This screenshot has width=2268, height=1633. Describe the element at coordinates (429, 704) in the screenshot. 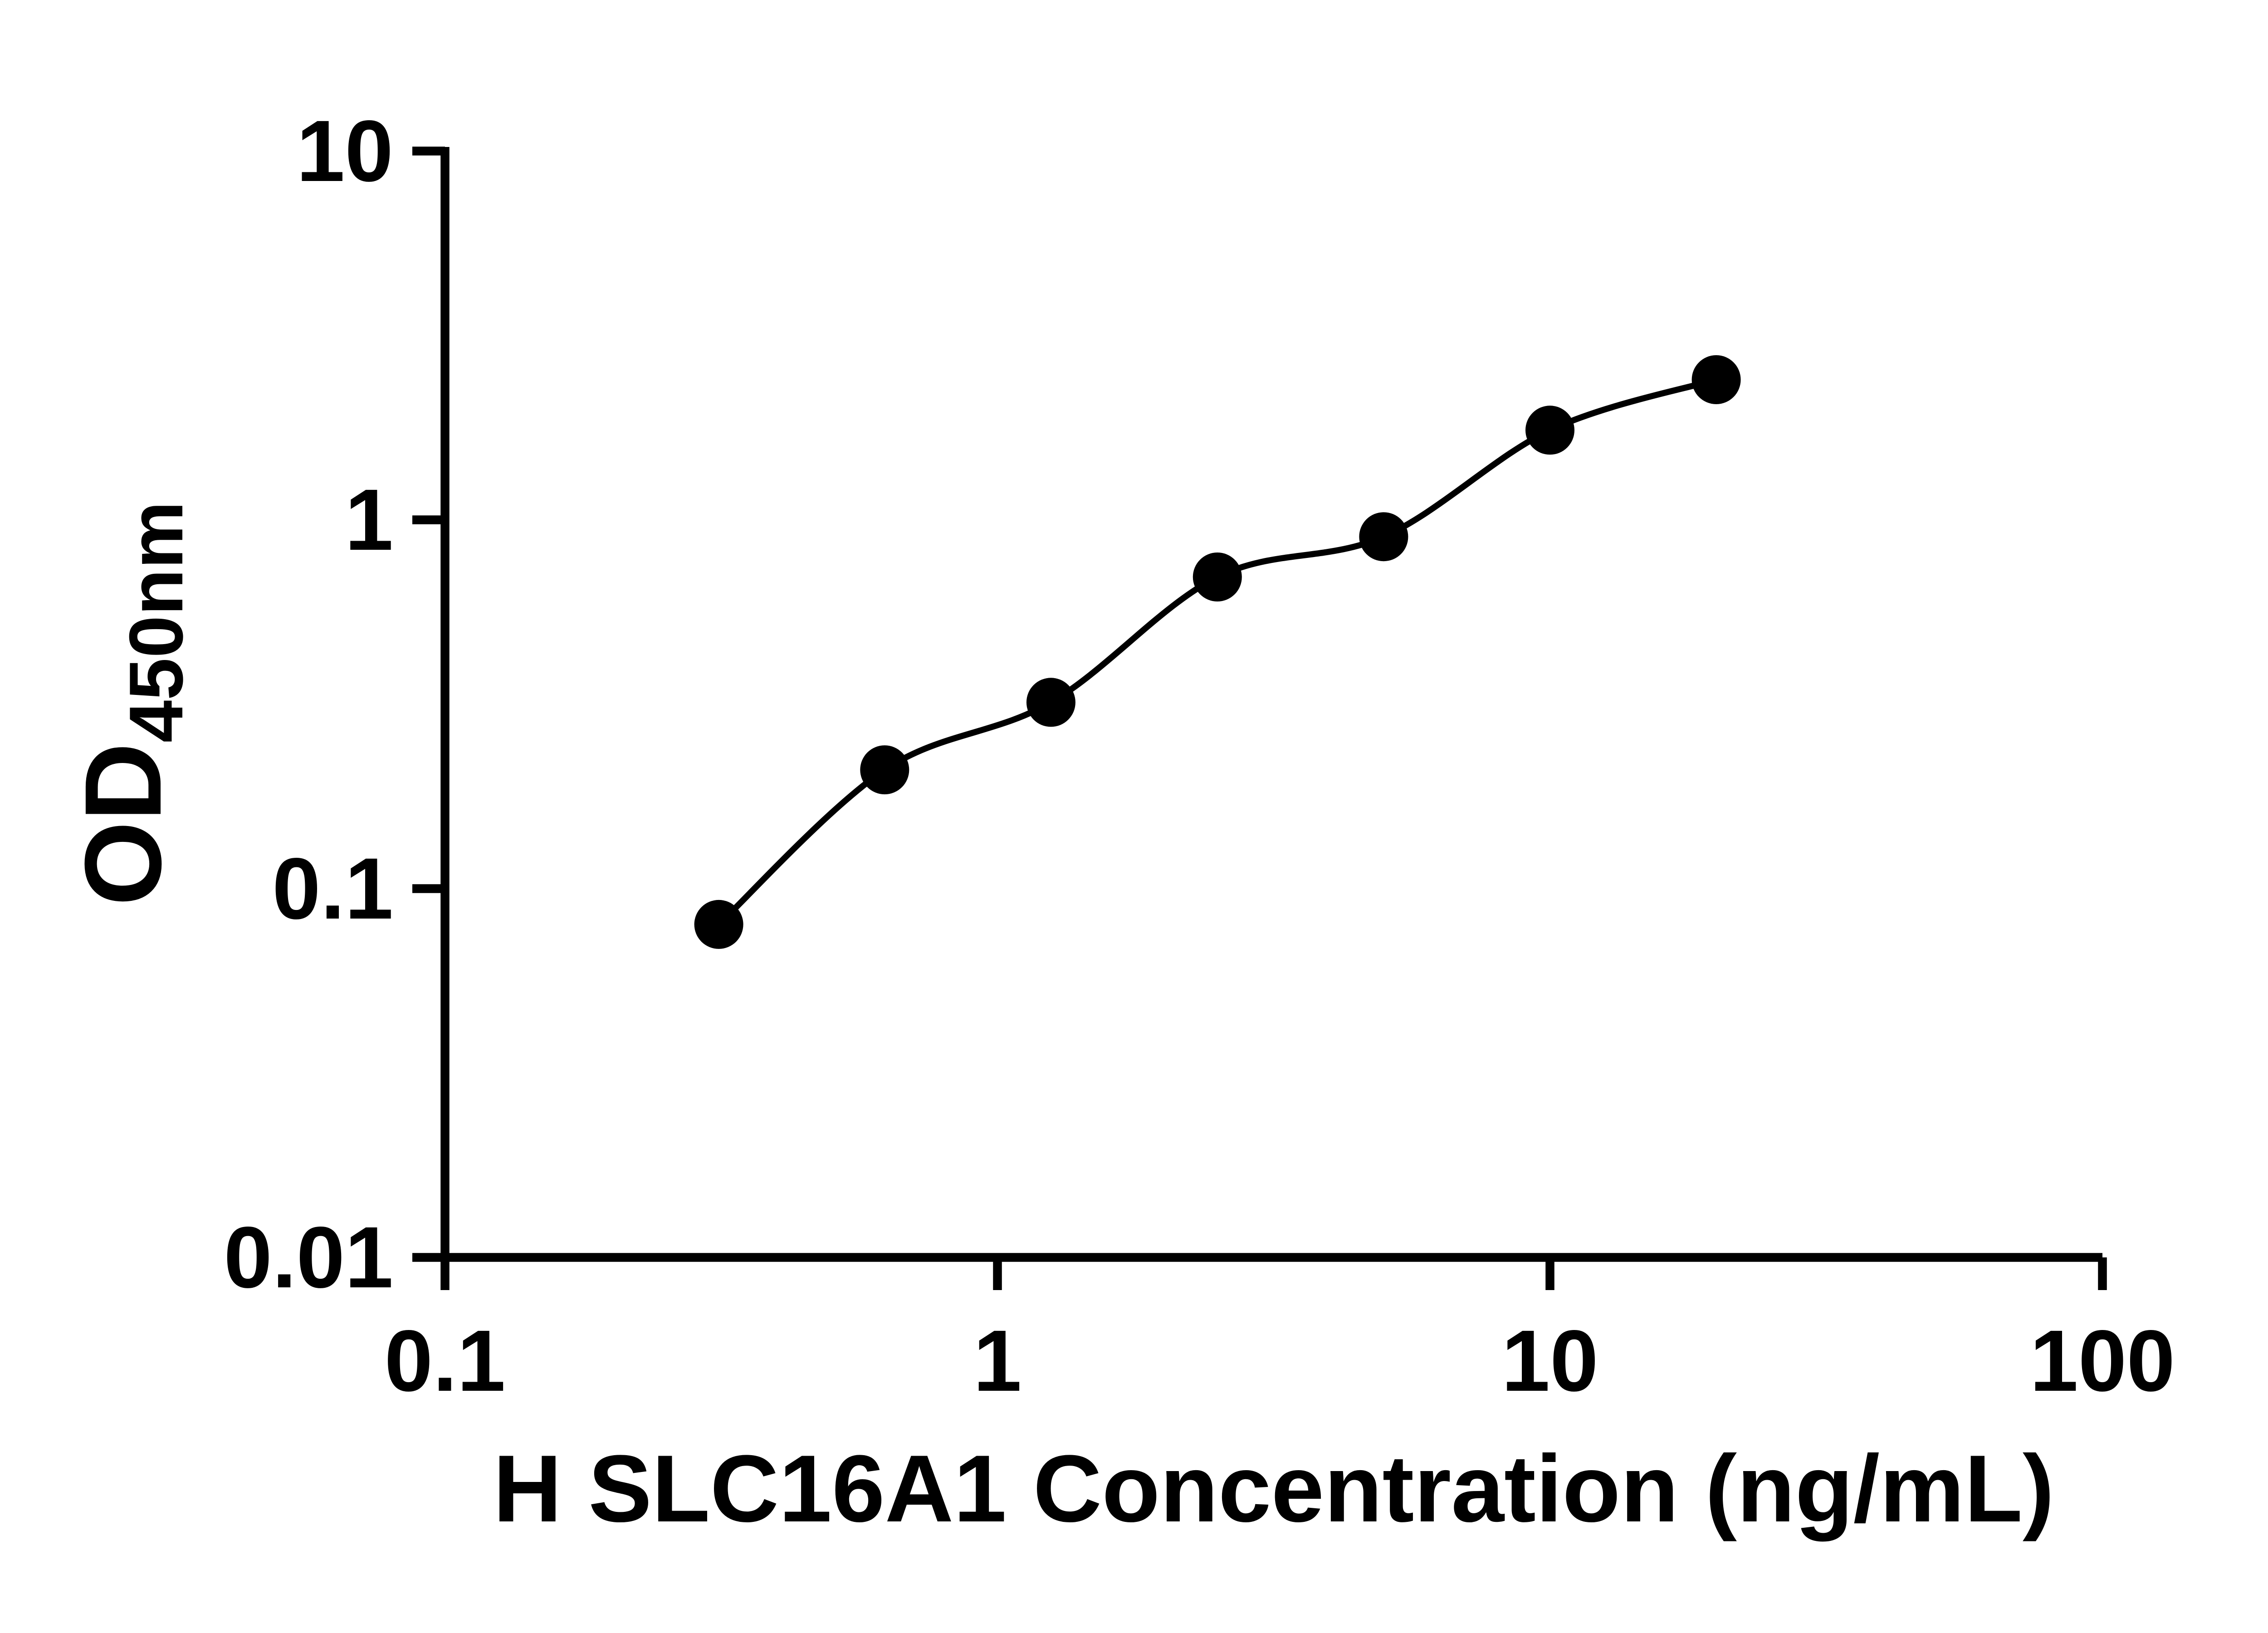

I see `y-axis-ticks` at that location.